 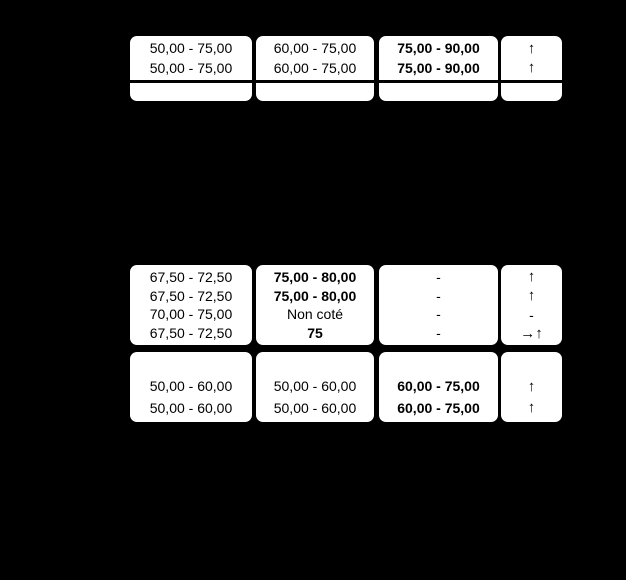 I want to click on price-cell-values: - - - -, so click(x=438, y=305).